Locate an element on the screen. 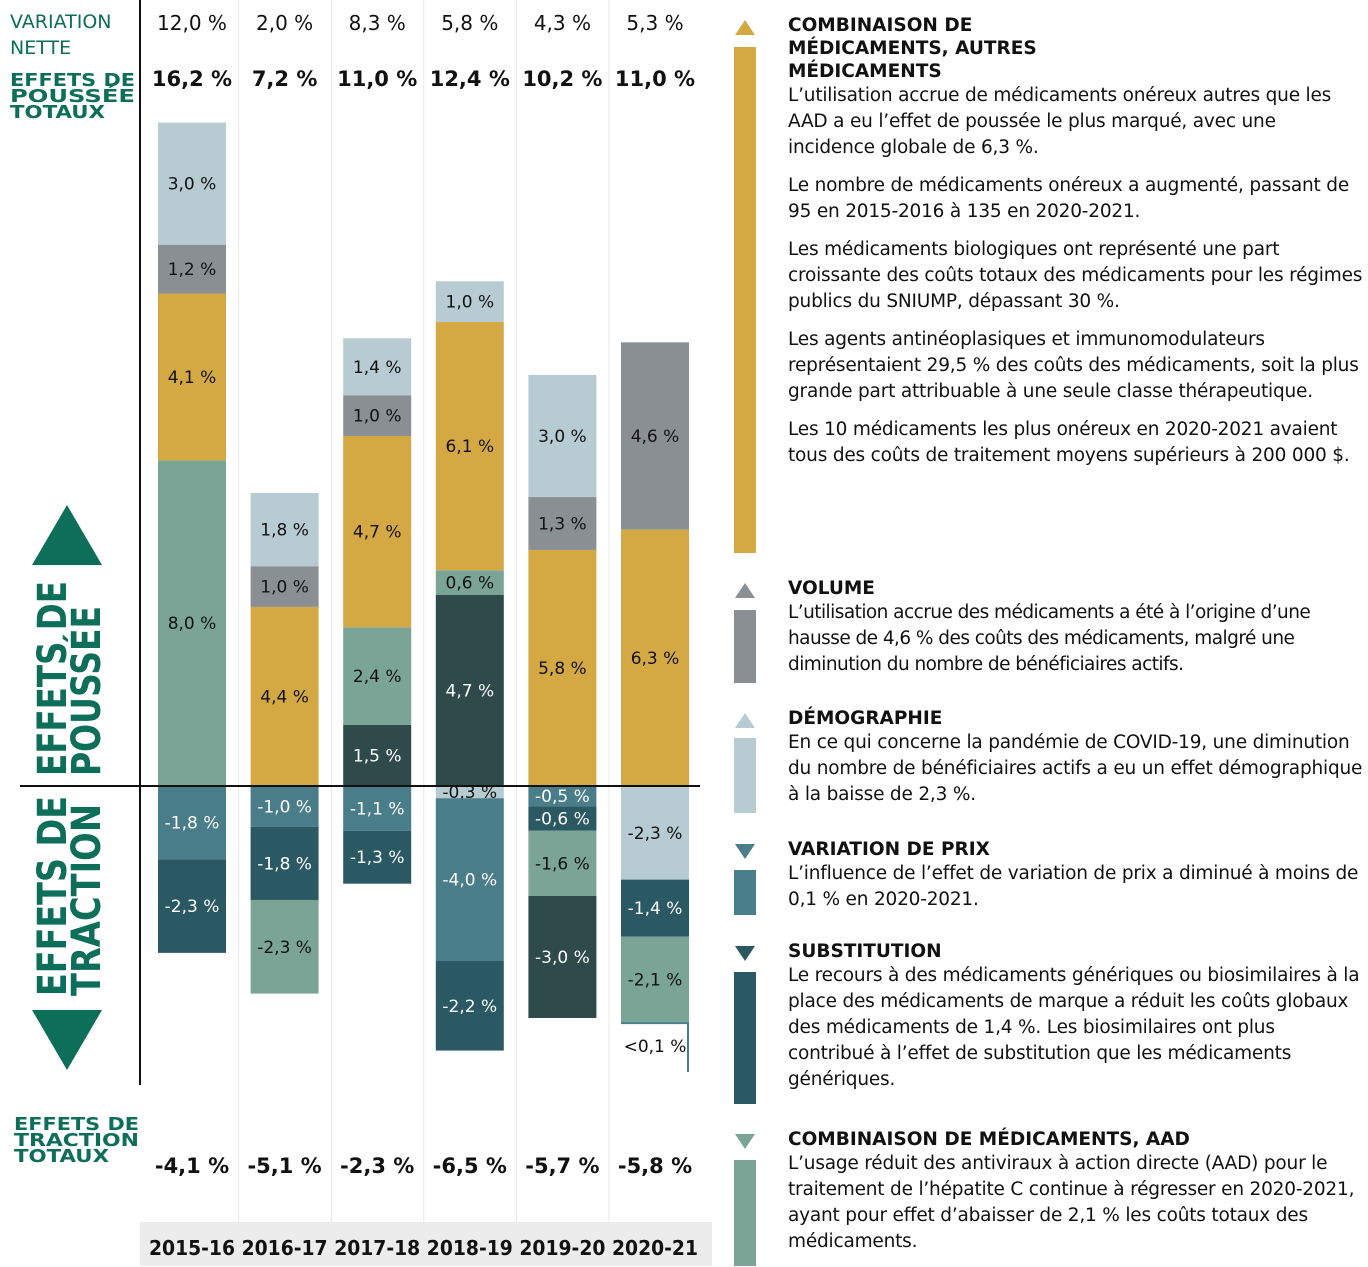  pull-total-value: -5,7 % is located at coordinates (562, 1166).